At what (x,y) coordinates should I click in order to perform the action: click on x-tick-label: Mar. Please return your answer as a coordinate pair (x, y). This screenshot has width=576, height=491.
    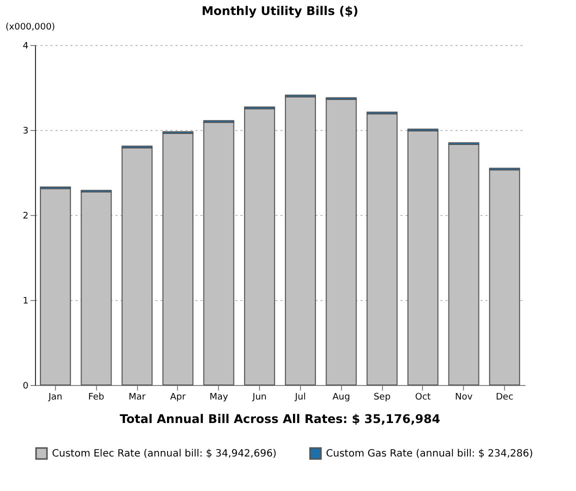
    Looking at the image, I should click on (137, 397).